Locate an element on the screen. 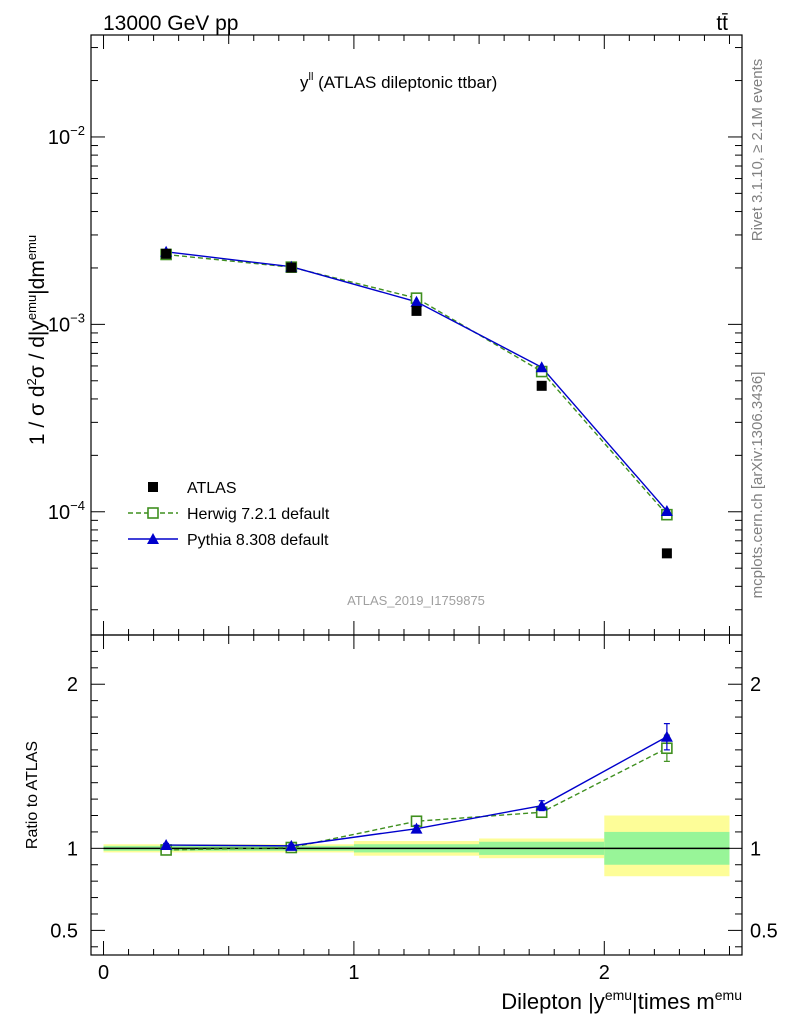 The width and height of the screenshot is (786, 1024). ratio-series-line is located at coordinates (417, 799).